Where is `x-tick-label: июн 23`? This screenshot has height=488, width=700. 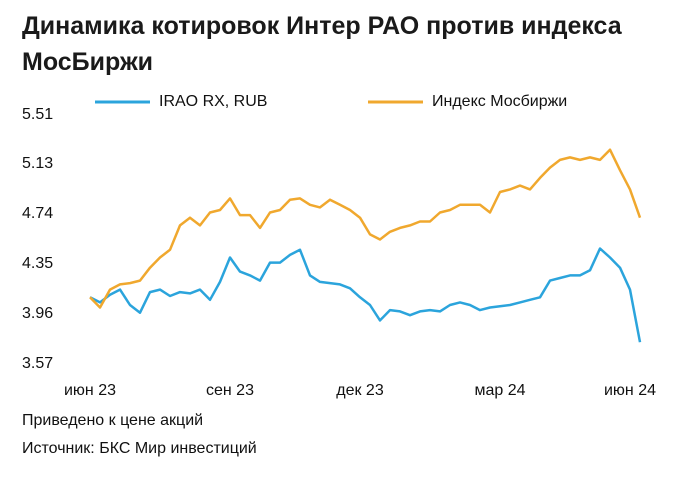
x-tick-label: июн 23 is located at coordinates (90, 390).